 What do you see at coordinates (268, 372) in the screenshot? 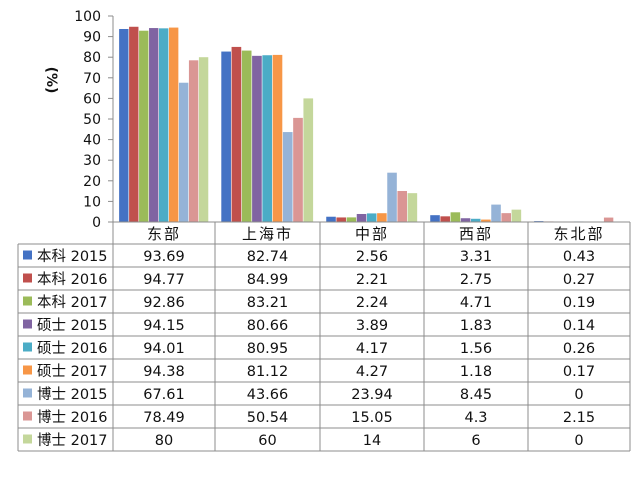
I see `data-label: 81.12` at bounding box center [268, 372].